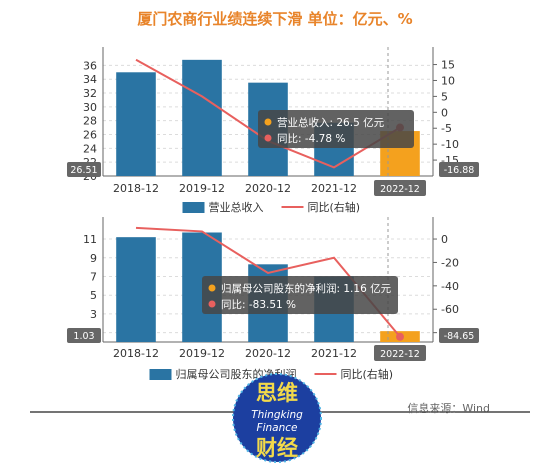 The width and height of the screenshot is (550, 465). Describe the element at coordinates (90, 148) in the screenshot. I see `left-tick-label: 24` at that location.